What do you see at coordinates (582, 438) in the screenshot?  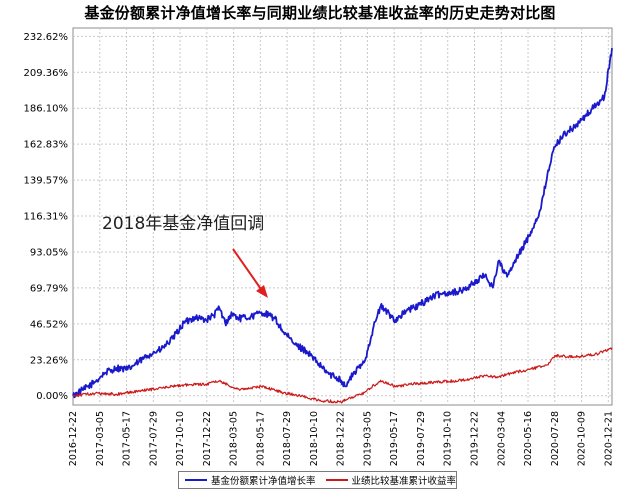 I see `x-tick-label: 2020-10-09` at bounding box center [582, 438].